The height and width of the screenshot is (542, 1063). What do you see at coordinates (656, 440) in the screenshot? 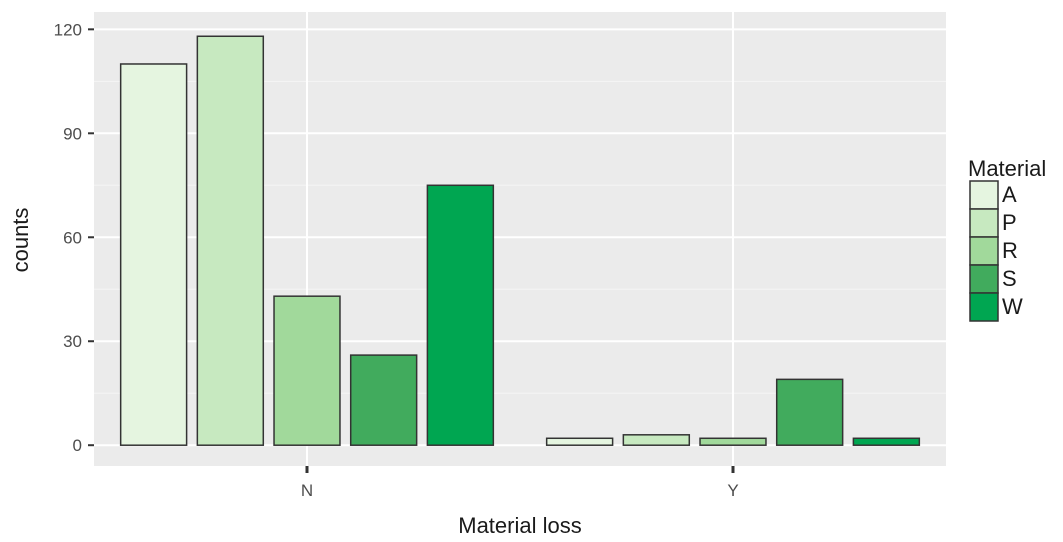
I see `bar-Y-P` at bounding box center [656, 440].